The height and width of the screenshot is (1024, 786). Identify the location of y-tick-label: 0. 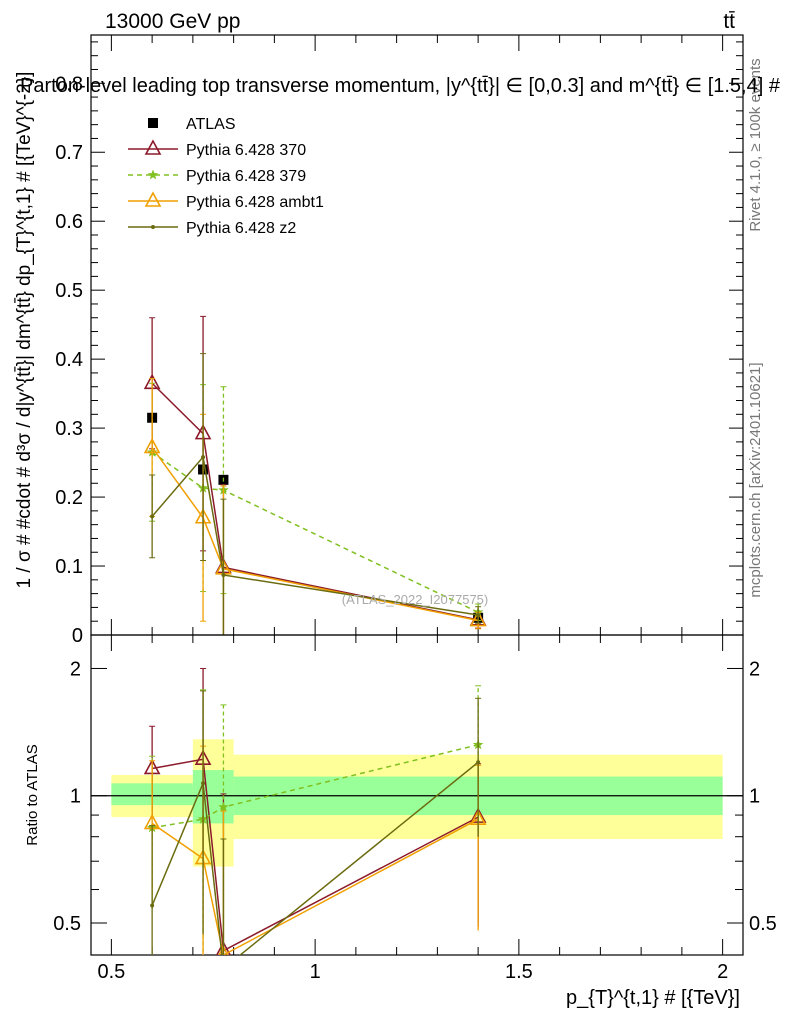
(77, 636).